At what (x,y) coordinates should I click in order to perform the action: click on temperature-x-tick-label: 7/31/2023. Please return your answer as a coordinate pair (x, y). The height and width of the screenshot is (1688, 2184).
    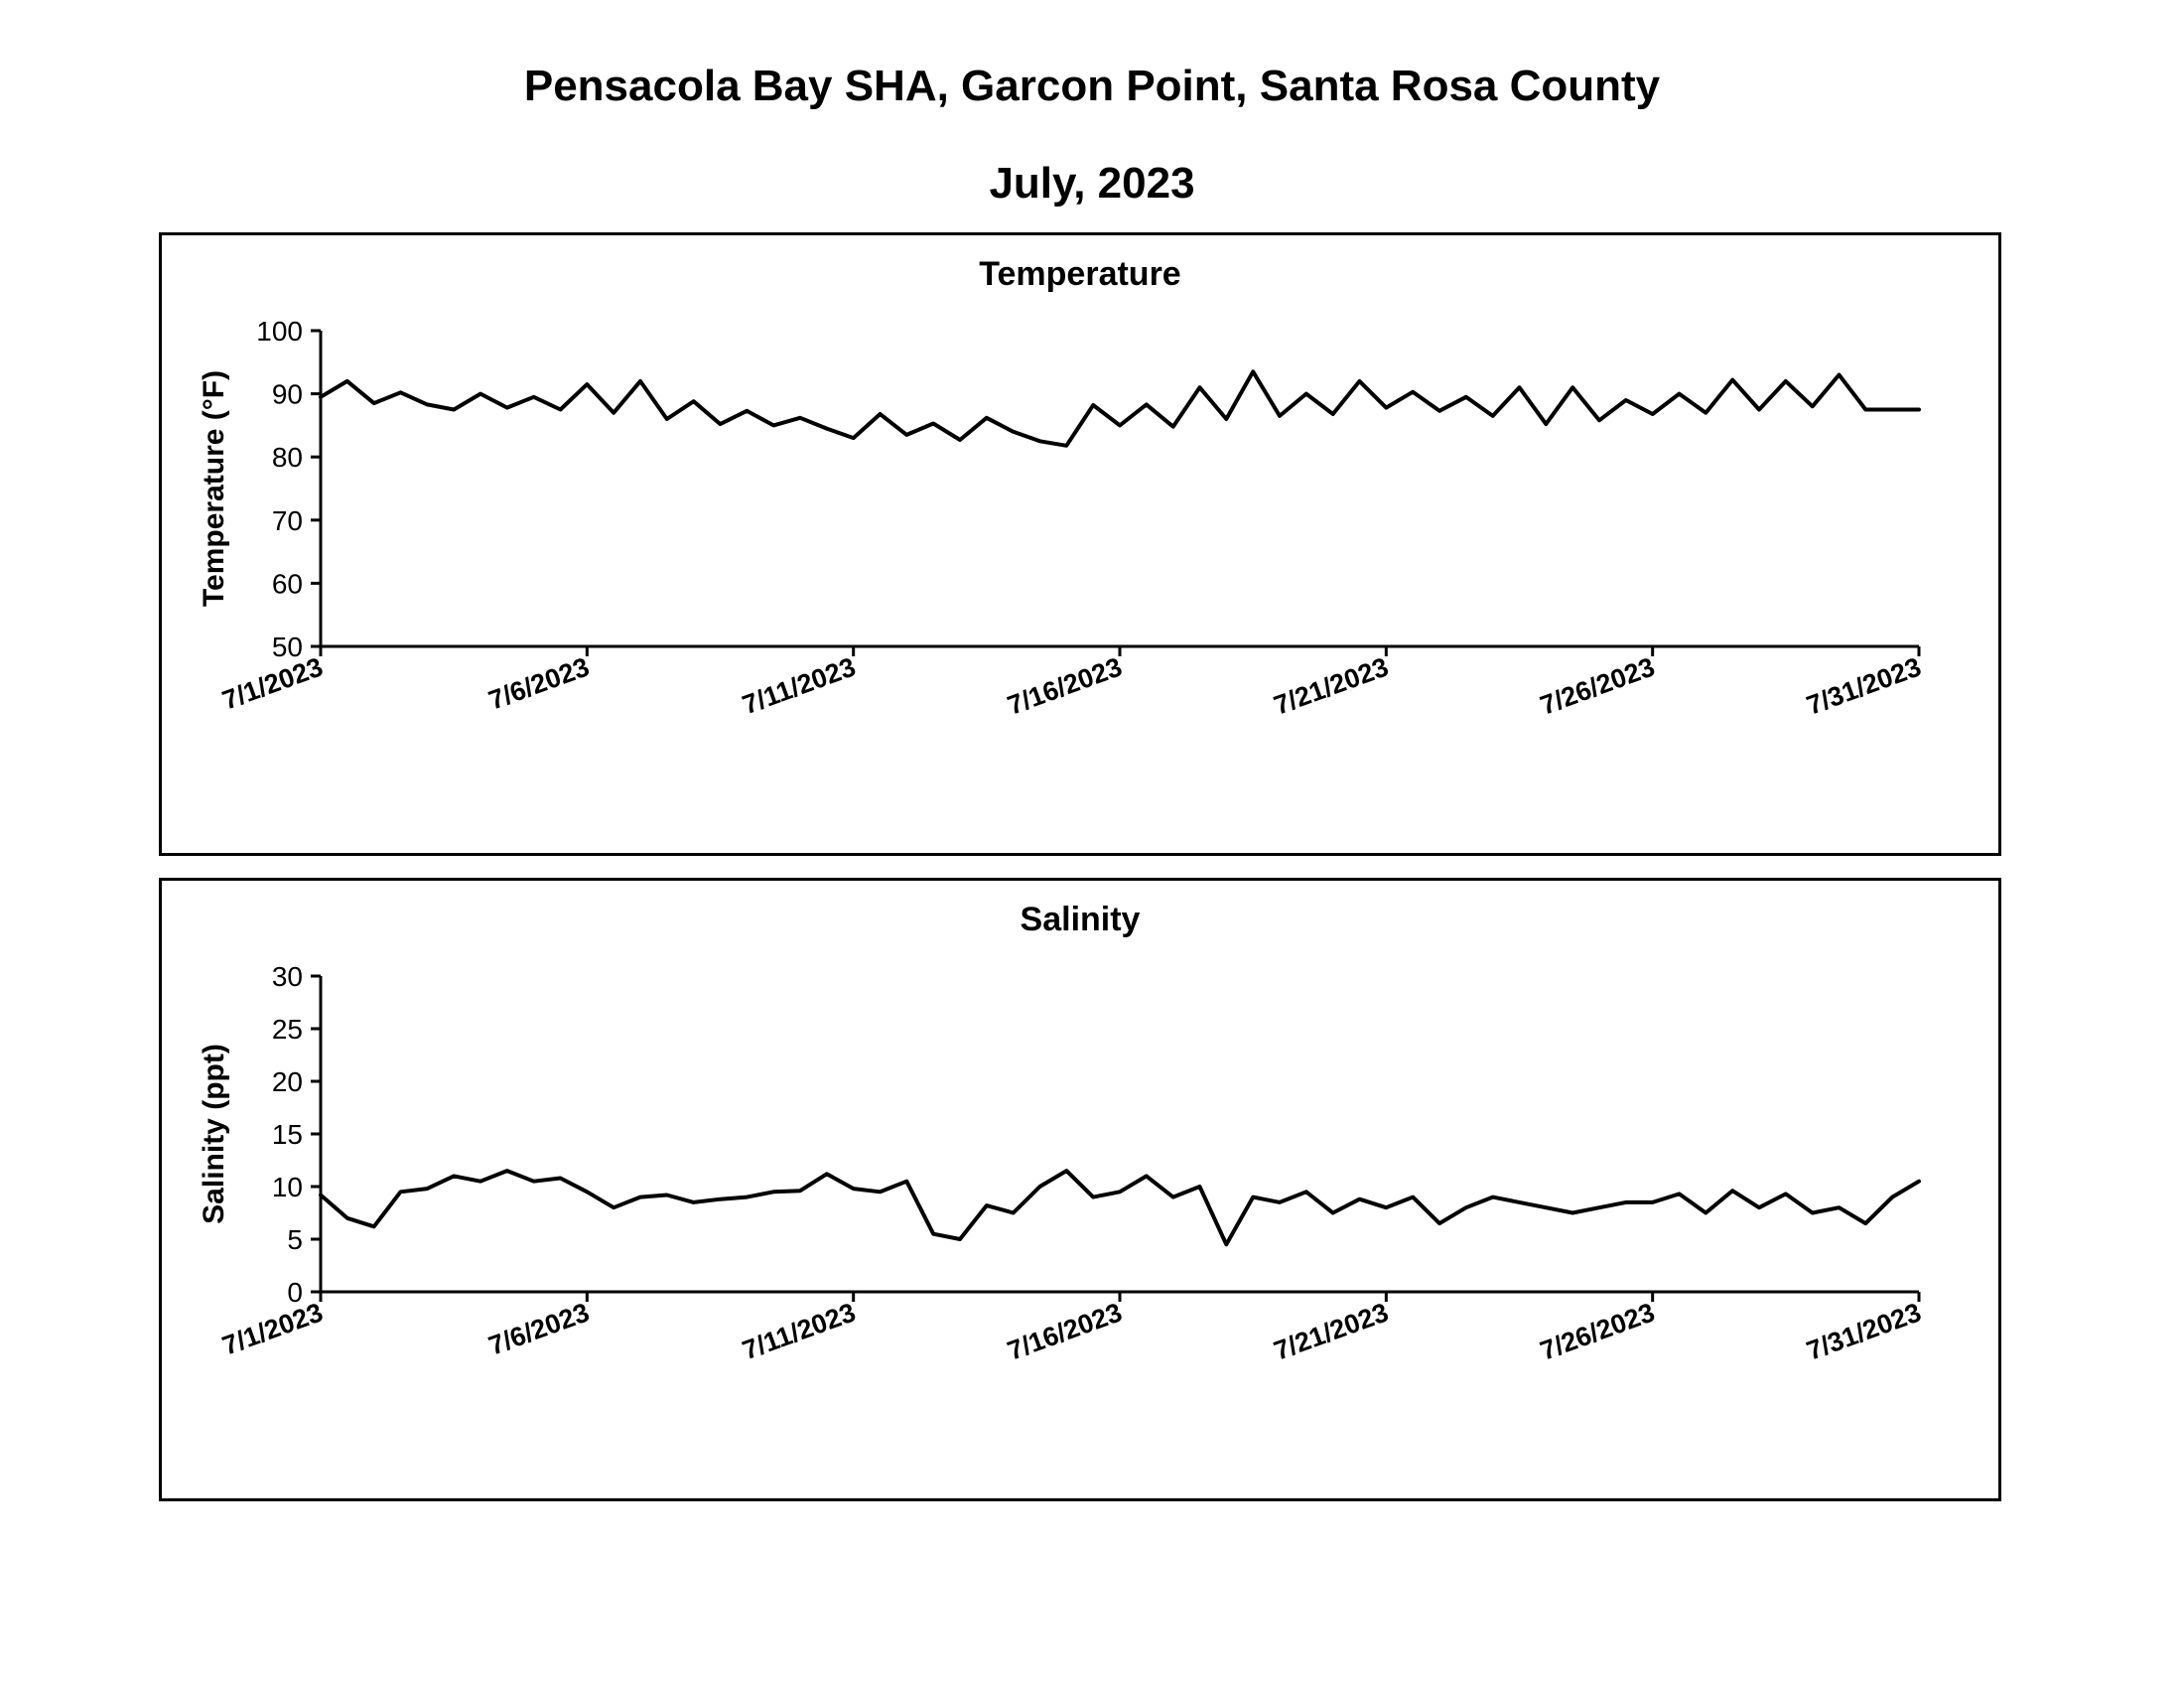
    Looking at the image, I should click on (1864, 685).